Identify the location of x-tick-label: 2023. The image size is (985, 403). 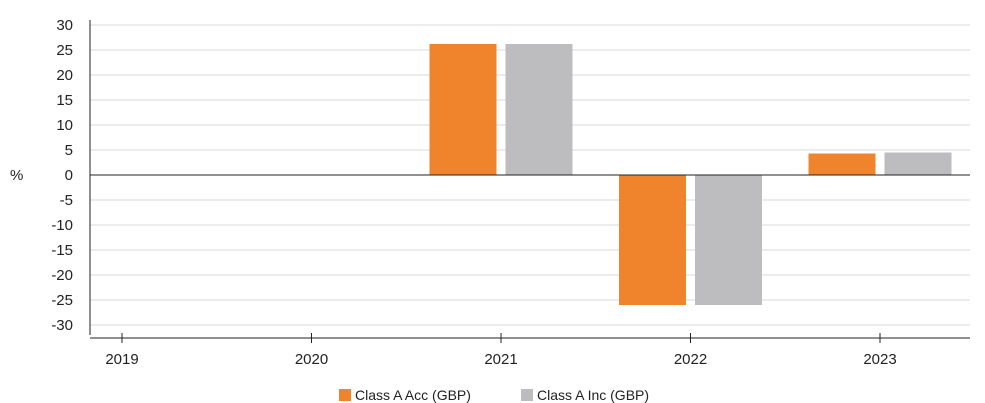
(879, 359).